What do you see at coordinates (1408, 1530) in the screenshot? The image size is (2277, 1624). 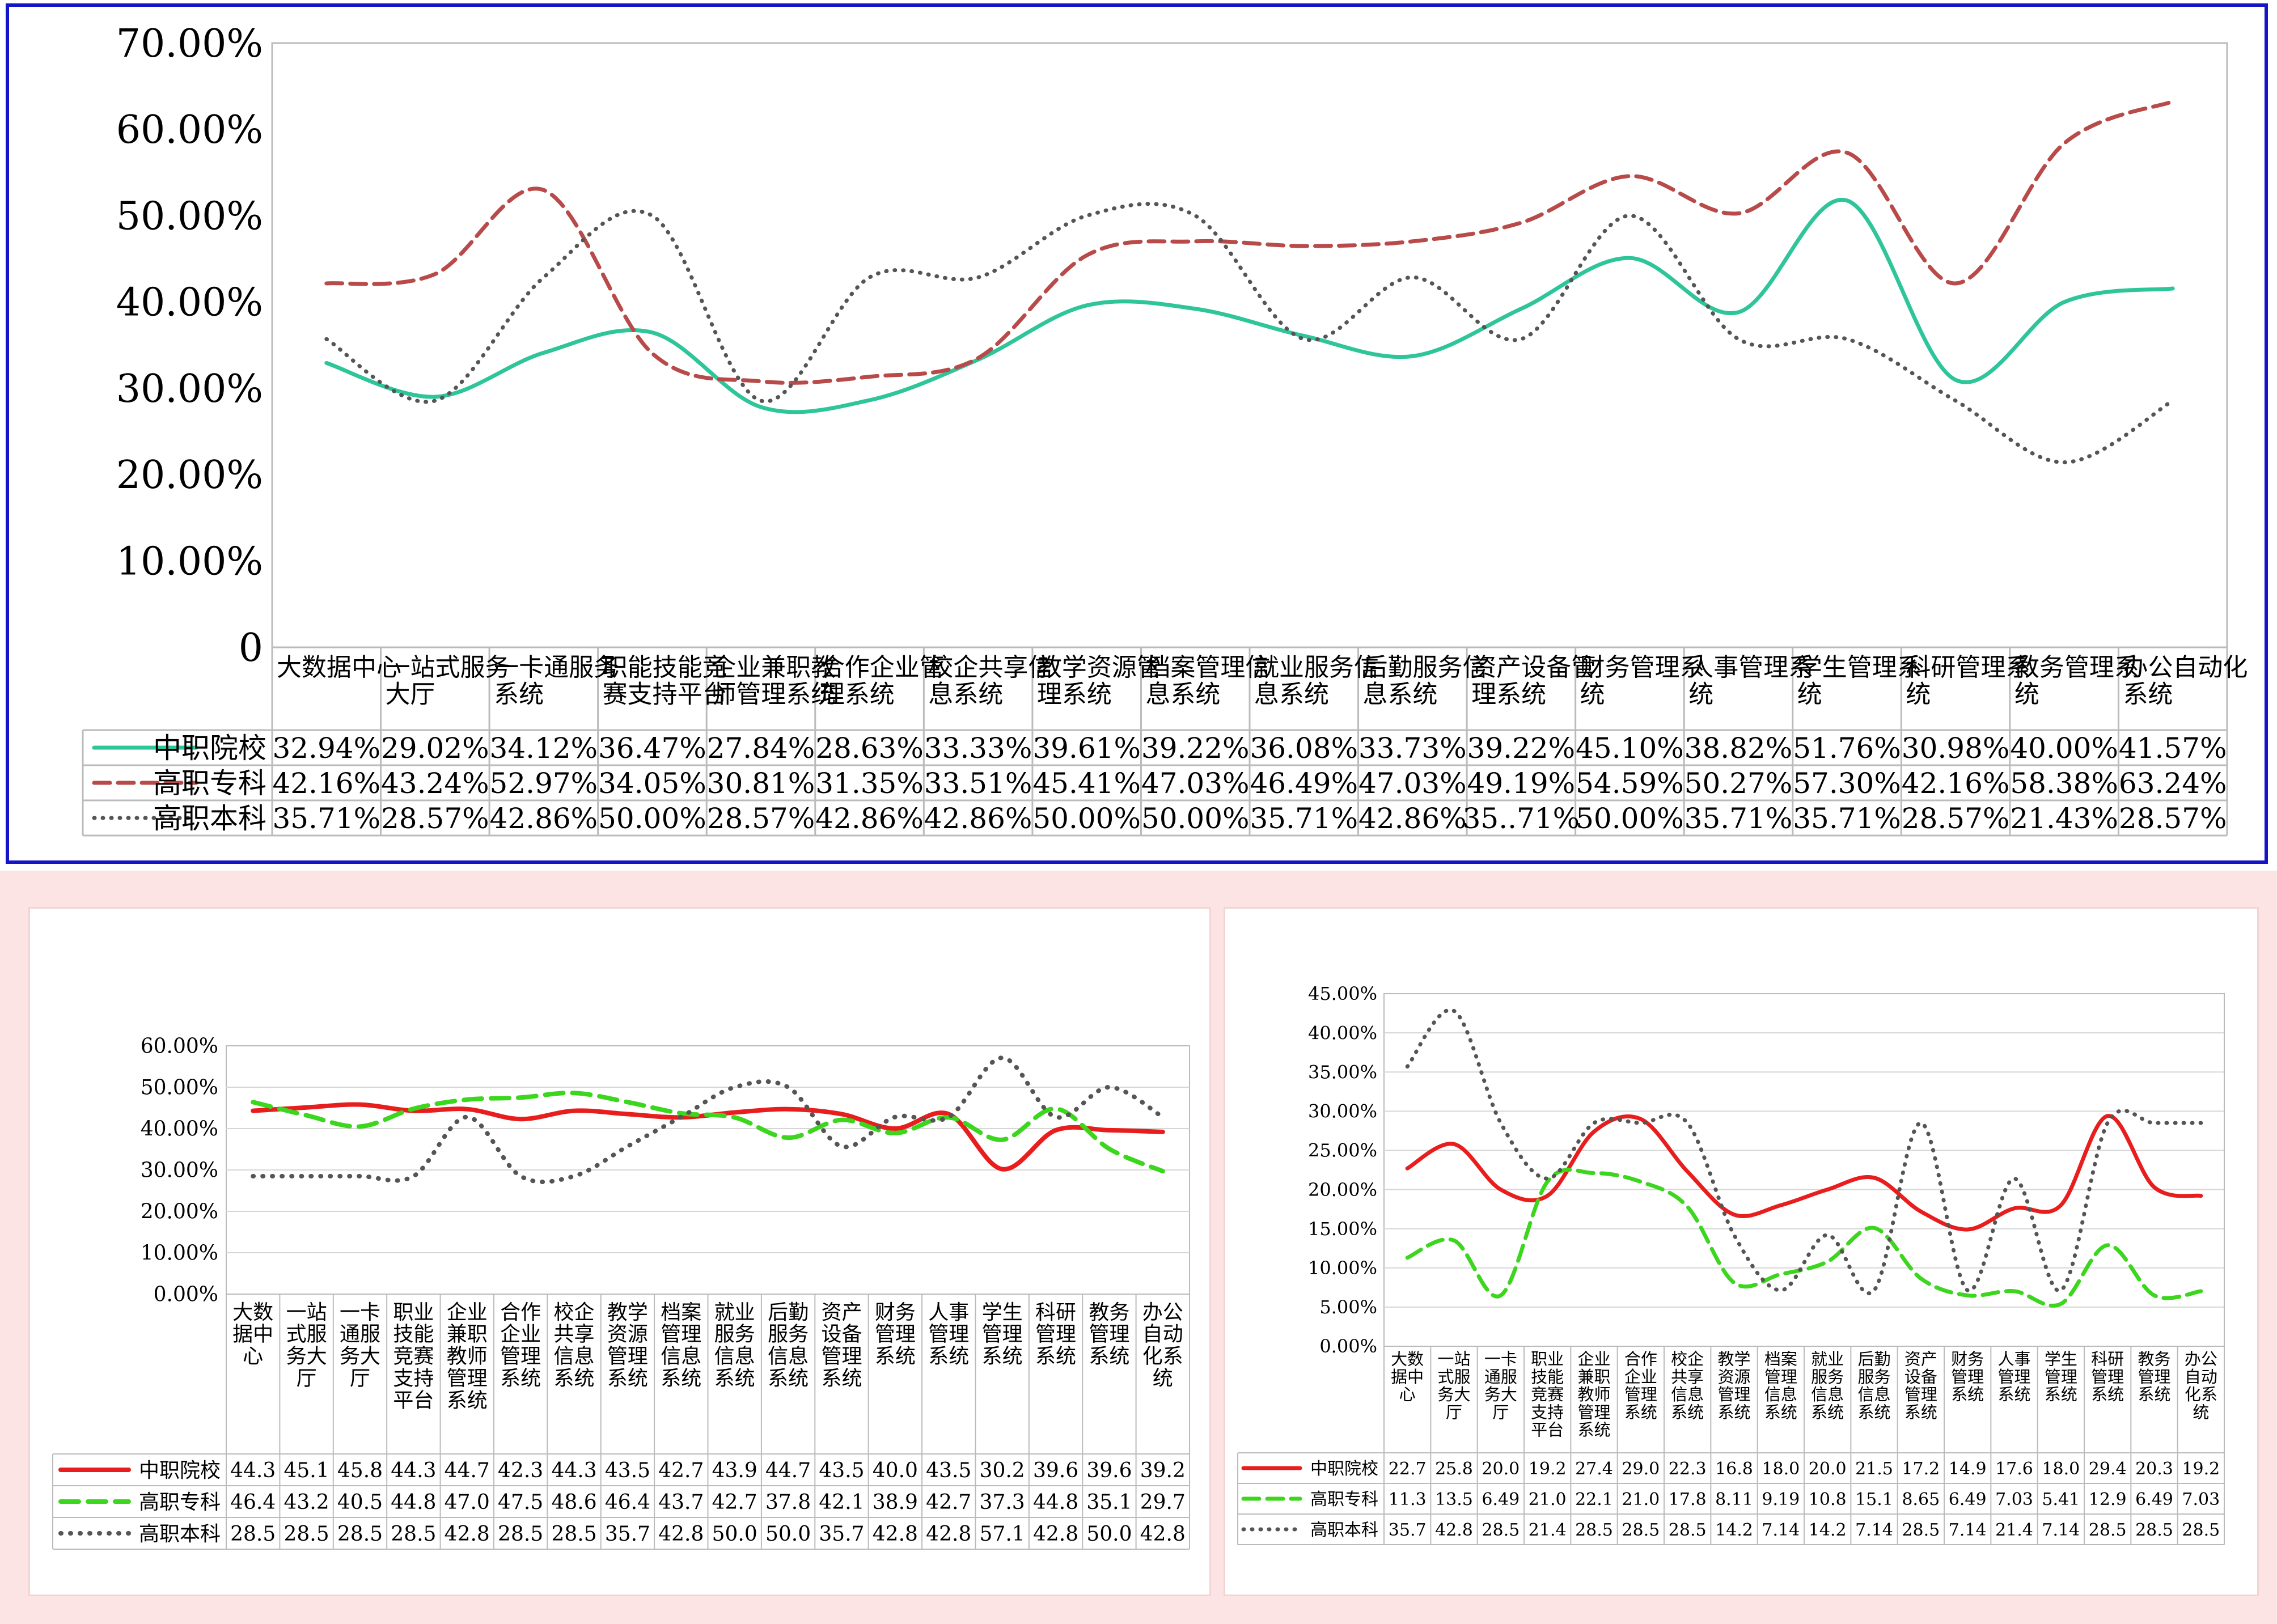 I see `data-label: 35.7` at bounding box center [1408, 1530].